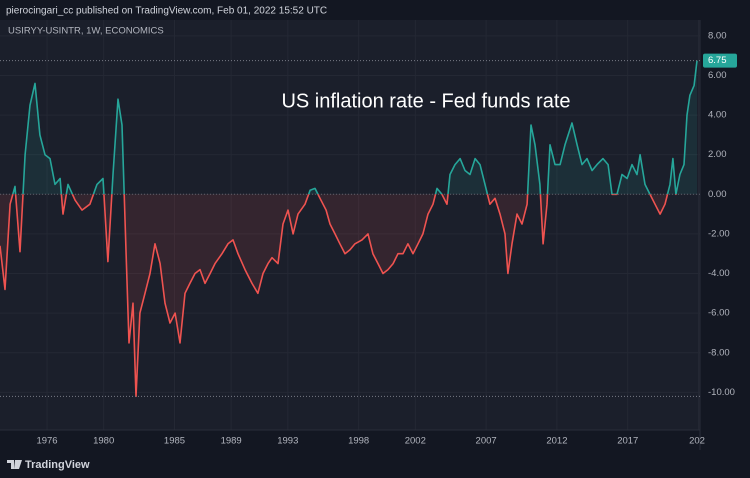  I want to click on x-tick-label: 202, so click(697, 441).